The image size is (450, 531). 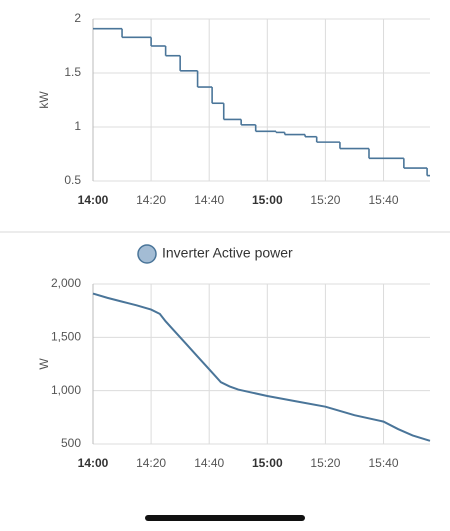 I want to click on legend-label: Inverter Active power, so click(x=227, y=253).